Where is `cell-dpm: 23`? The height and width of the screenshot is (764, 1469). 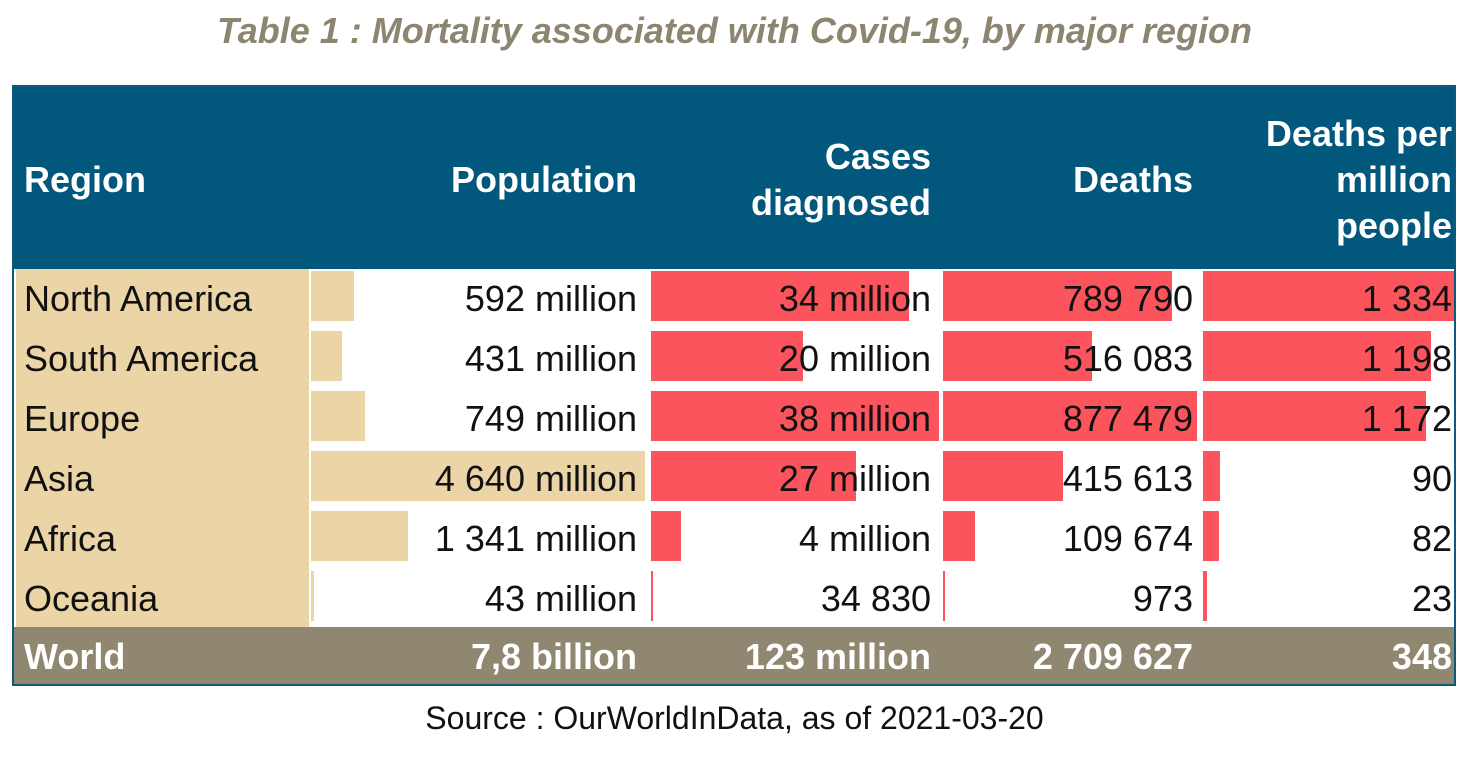
cell-dpm: 23 is located at coordinates (1431, 598).